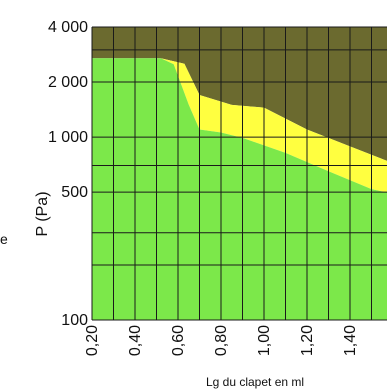 The image size is (387, 389). What do you see at coordinates (68, 137) in the screenshot?
I see `y-tick-label: 1 000` at bounding box center [68, 137].